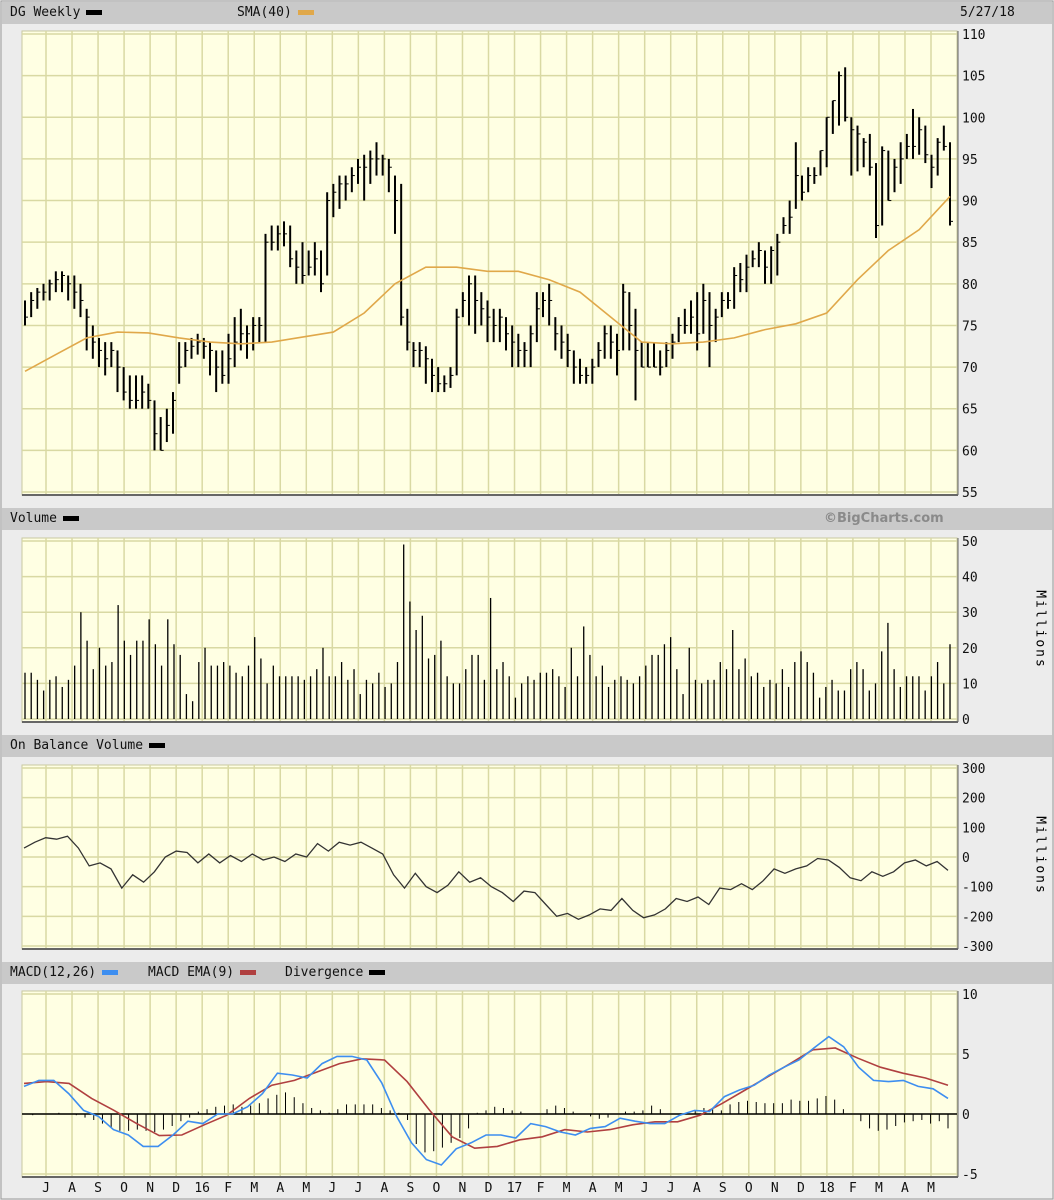 Image resolution: width=1054 pixels, height=1200 pixels. I want to click on bigcharts-credit: ©BigCharts.com, so click(884, 518).